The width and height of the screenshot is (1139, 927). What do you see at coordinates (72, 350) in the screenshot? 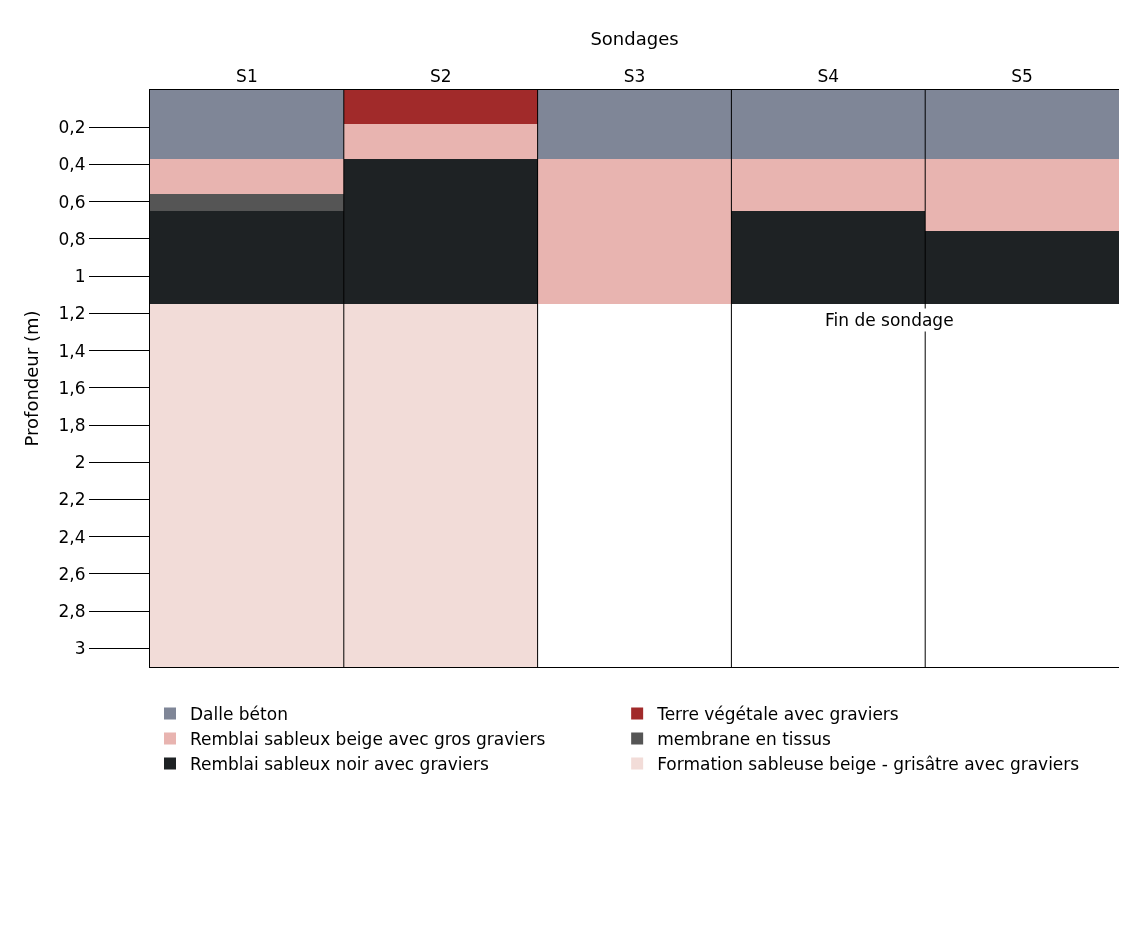
I see `y-tick-label: 1,4` at bounding box center [72, 350].